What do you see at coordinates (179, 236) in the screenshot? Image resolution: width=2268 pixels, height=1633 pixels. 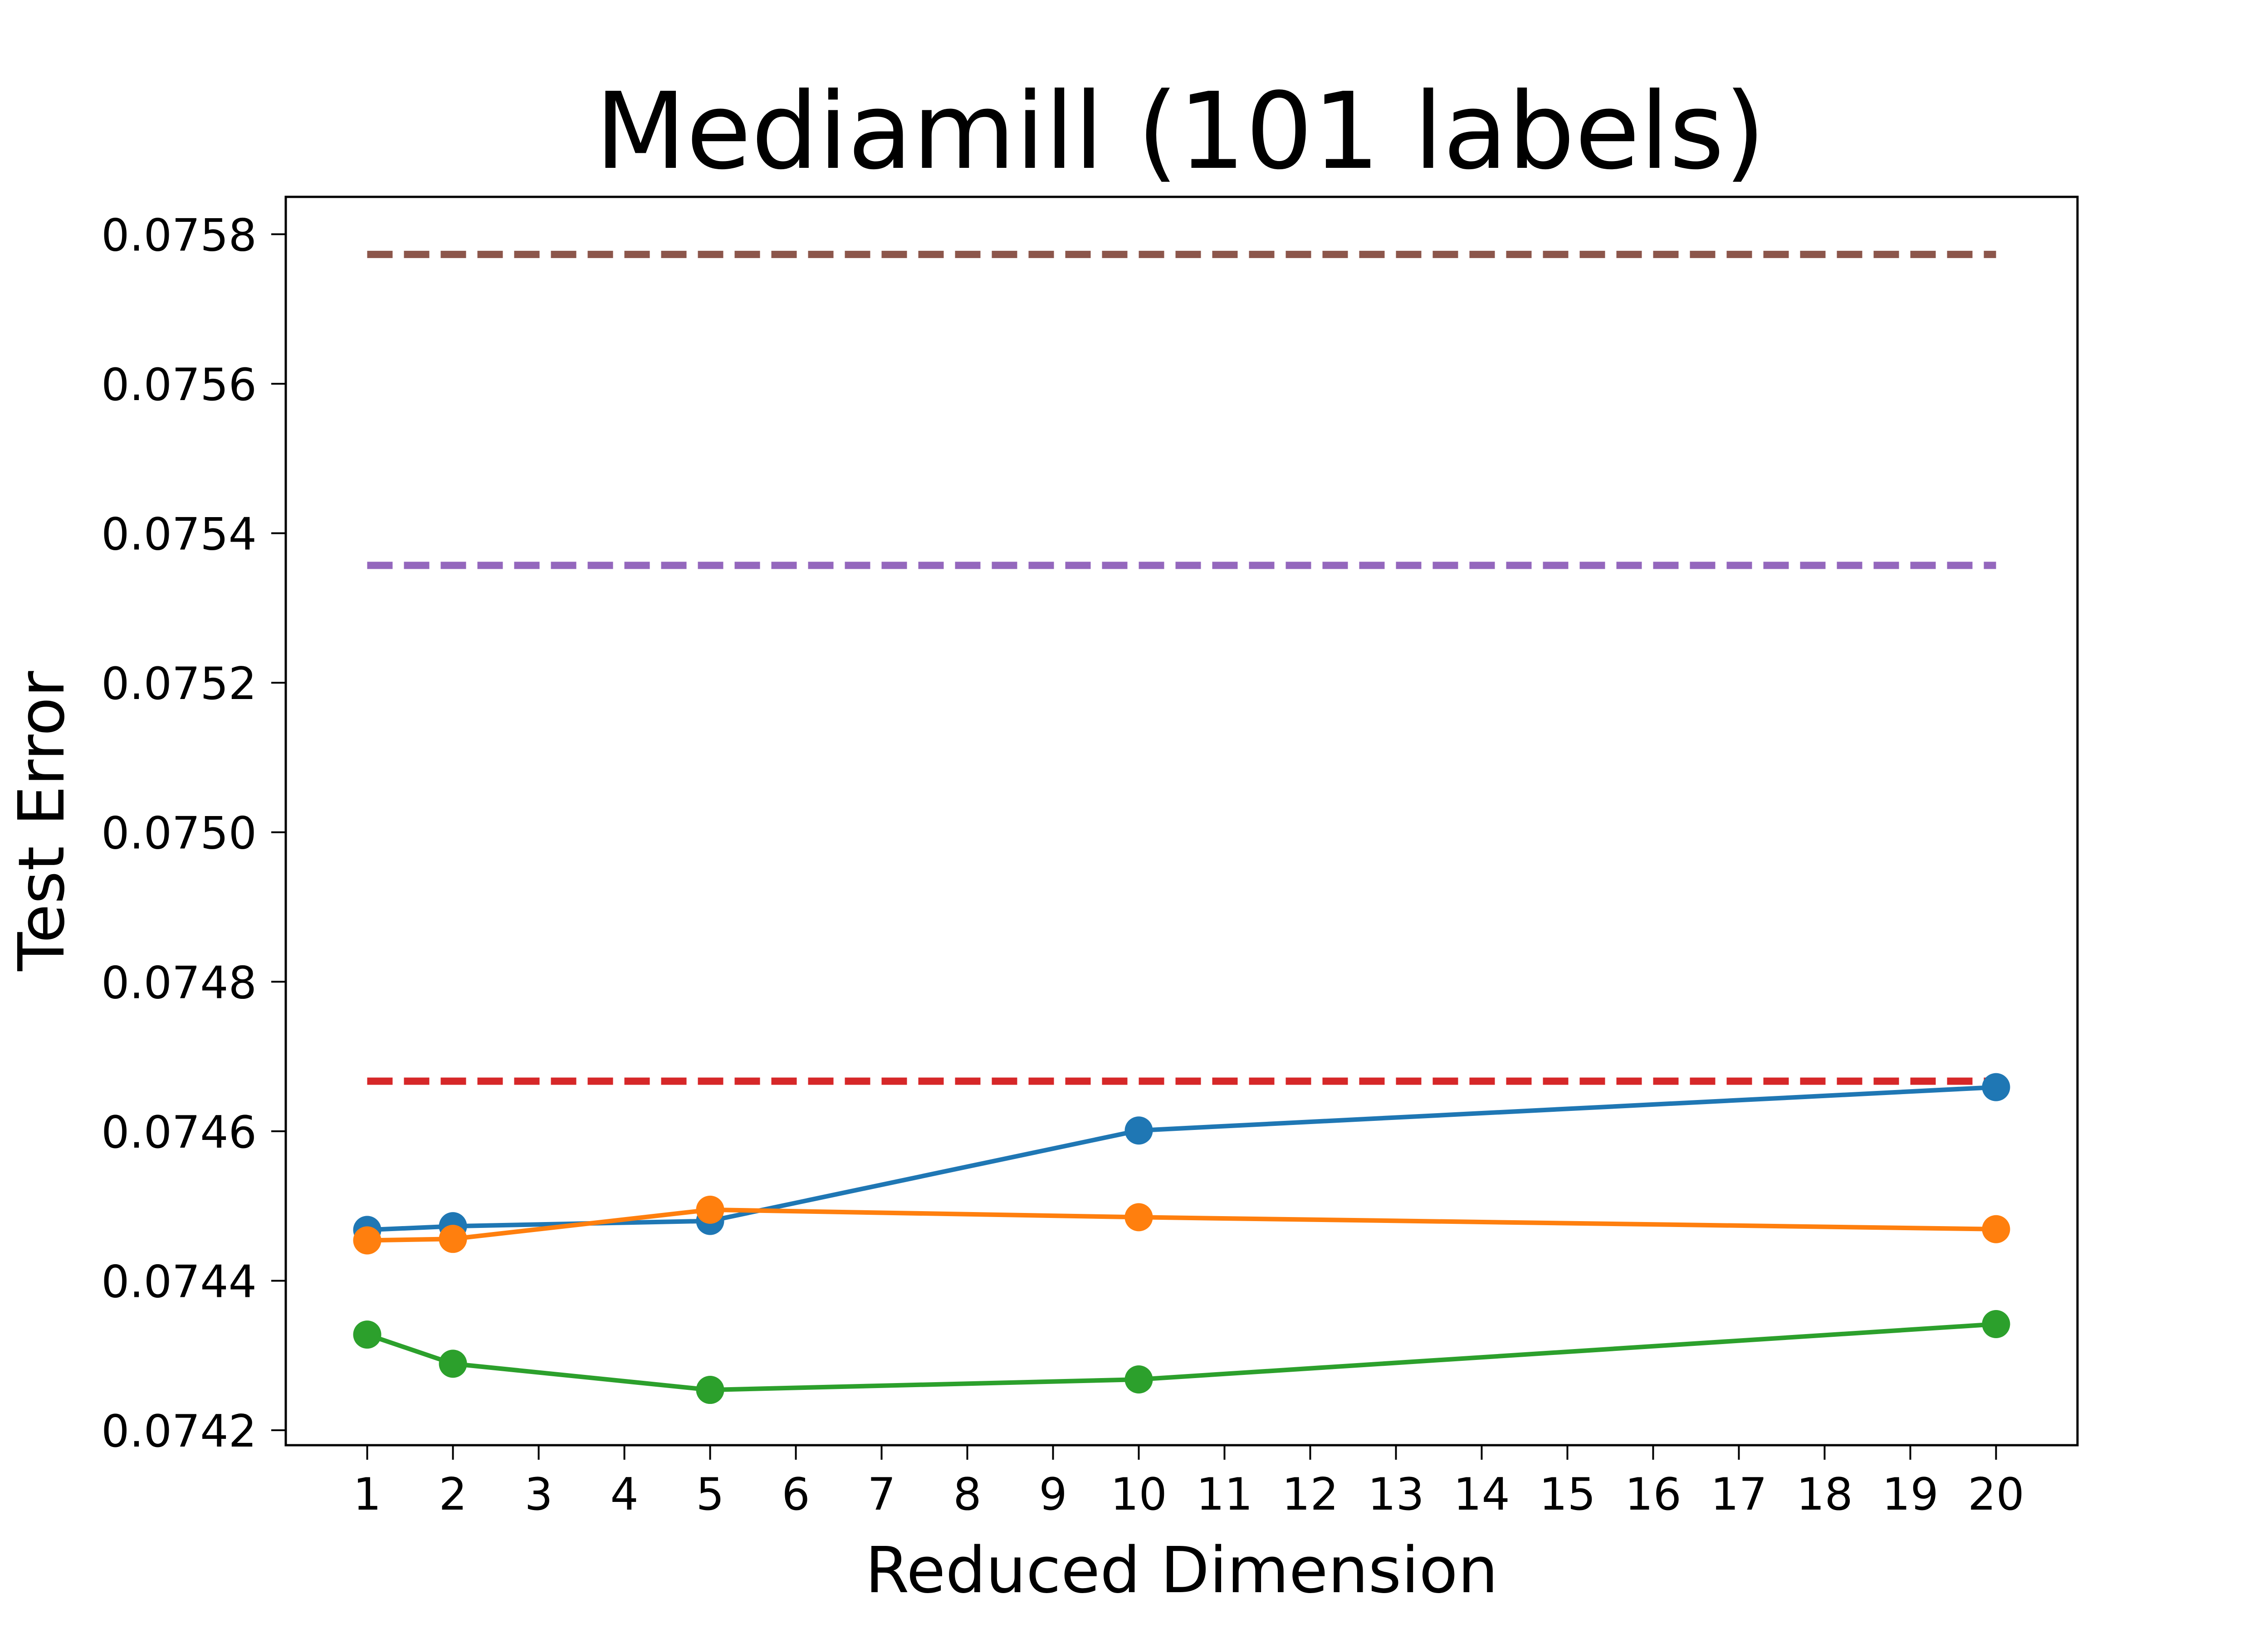 I see `y-tick-label-8: 0.0758` at bounding box center [179, 236].